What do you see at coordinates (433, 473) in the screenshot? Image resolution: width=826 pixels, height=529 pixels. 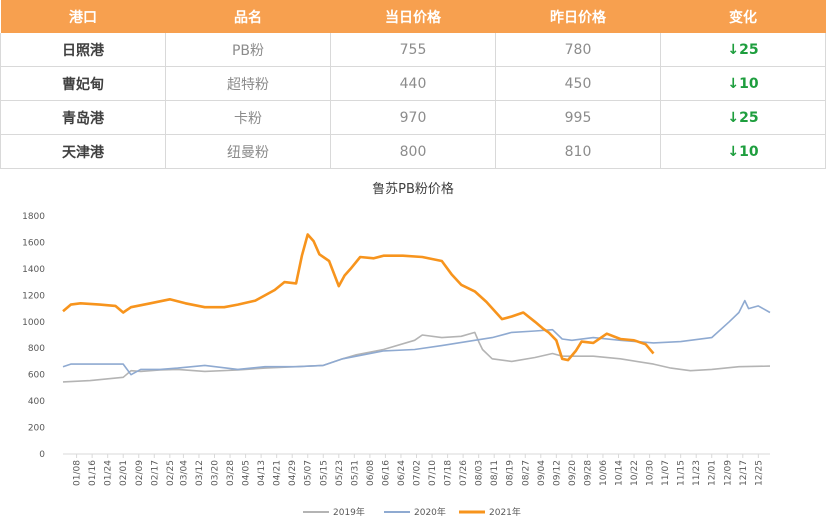 I see `x-tick-label: 07/10` at bounding box center [433, 473].